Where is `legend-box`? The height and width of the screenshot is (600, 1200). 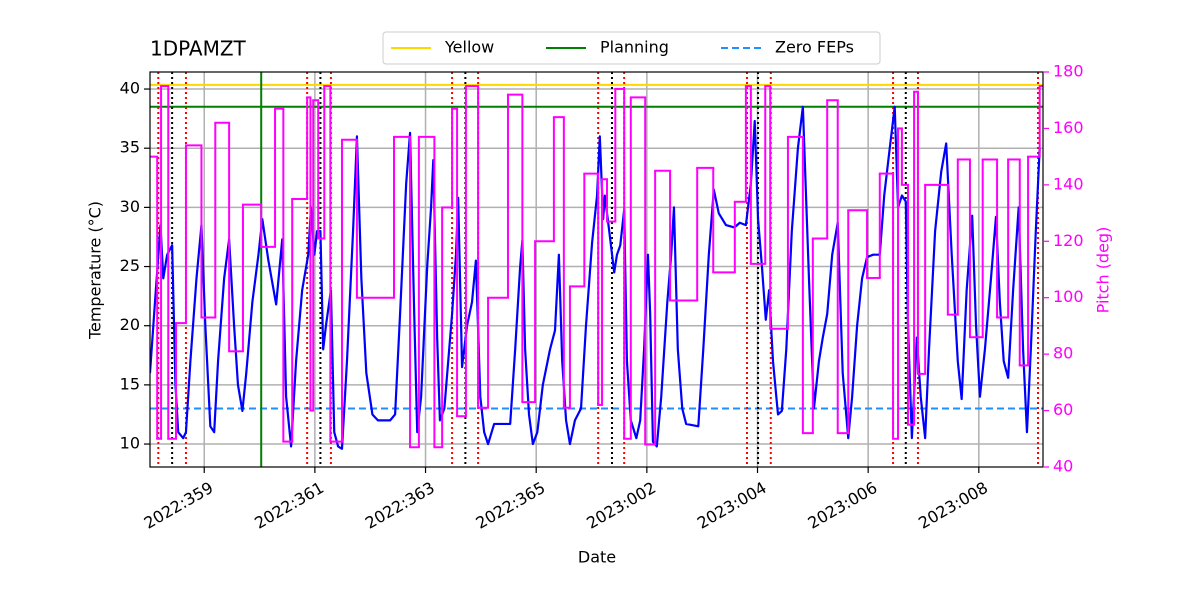
legend-box is located at coordinates (631, 48).